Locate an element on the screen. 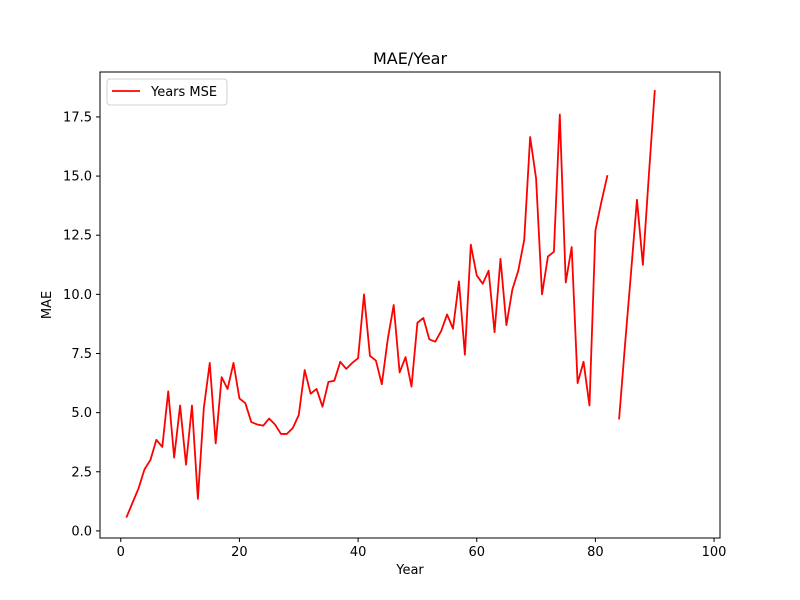 The image size is (800, 600). x-tick-label: 80 is located at coordinates (595, 552).